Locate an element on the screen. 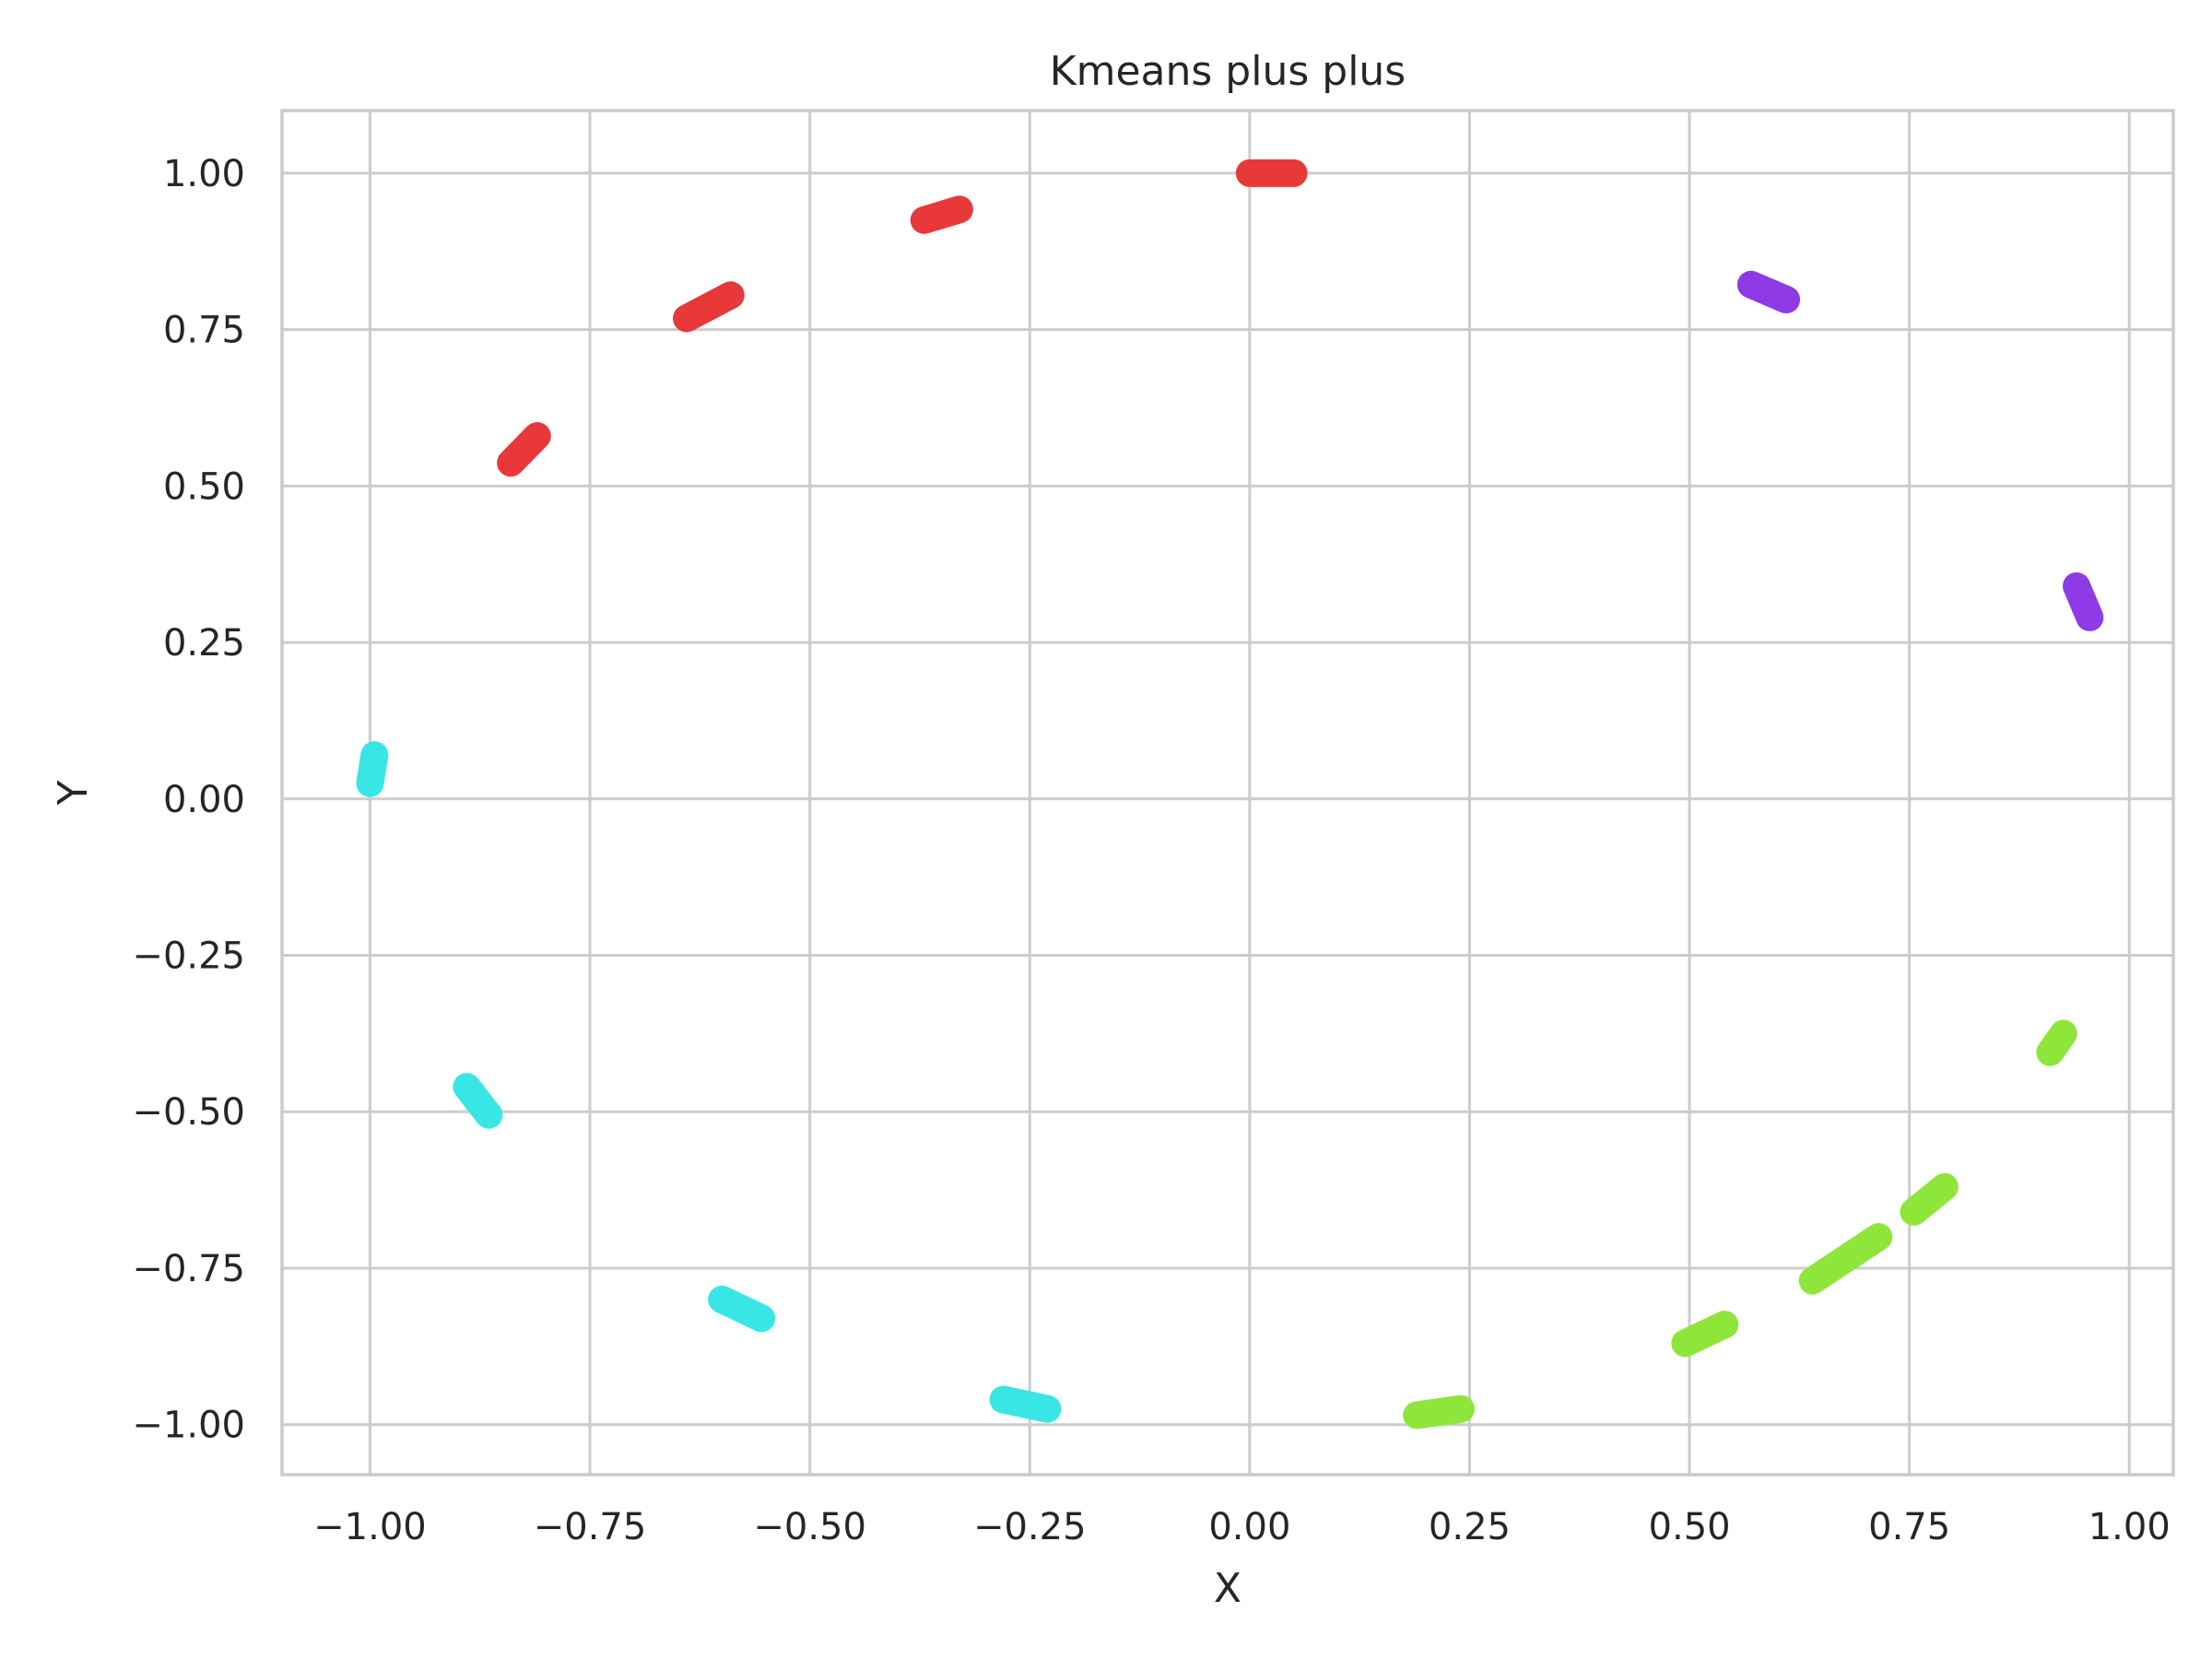  y-tick-label: −1.00 is located at coordinates (188, 1426).